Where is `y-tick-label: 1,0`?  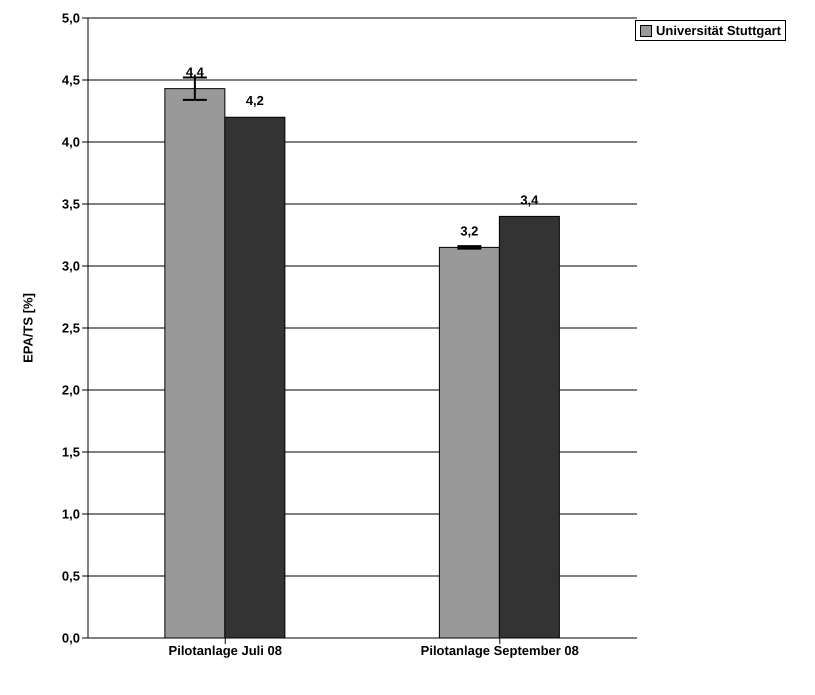 y-tick-label: 1,0 is located at coordinates (71, 514).